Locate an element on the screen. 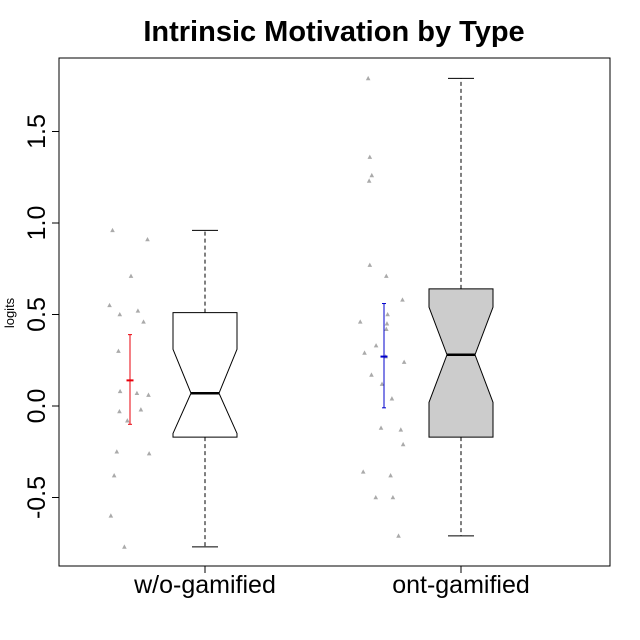  x-tick-label: ont-gamified is located at coordinates (461, 585).